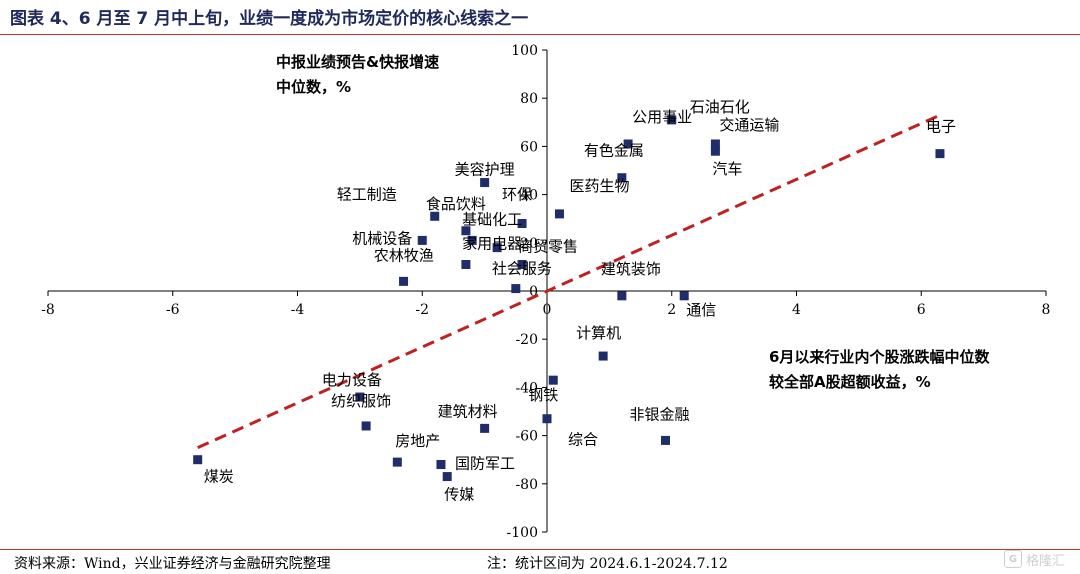  What do you see at coordinates (921, 310) in the screenshot?
I see `x-tick-label: 6` at bounding box center [921, 310].